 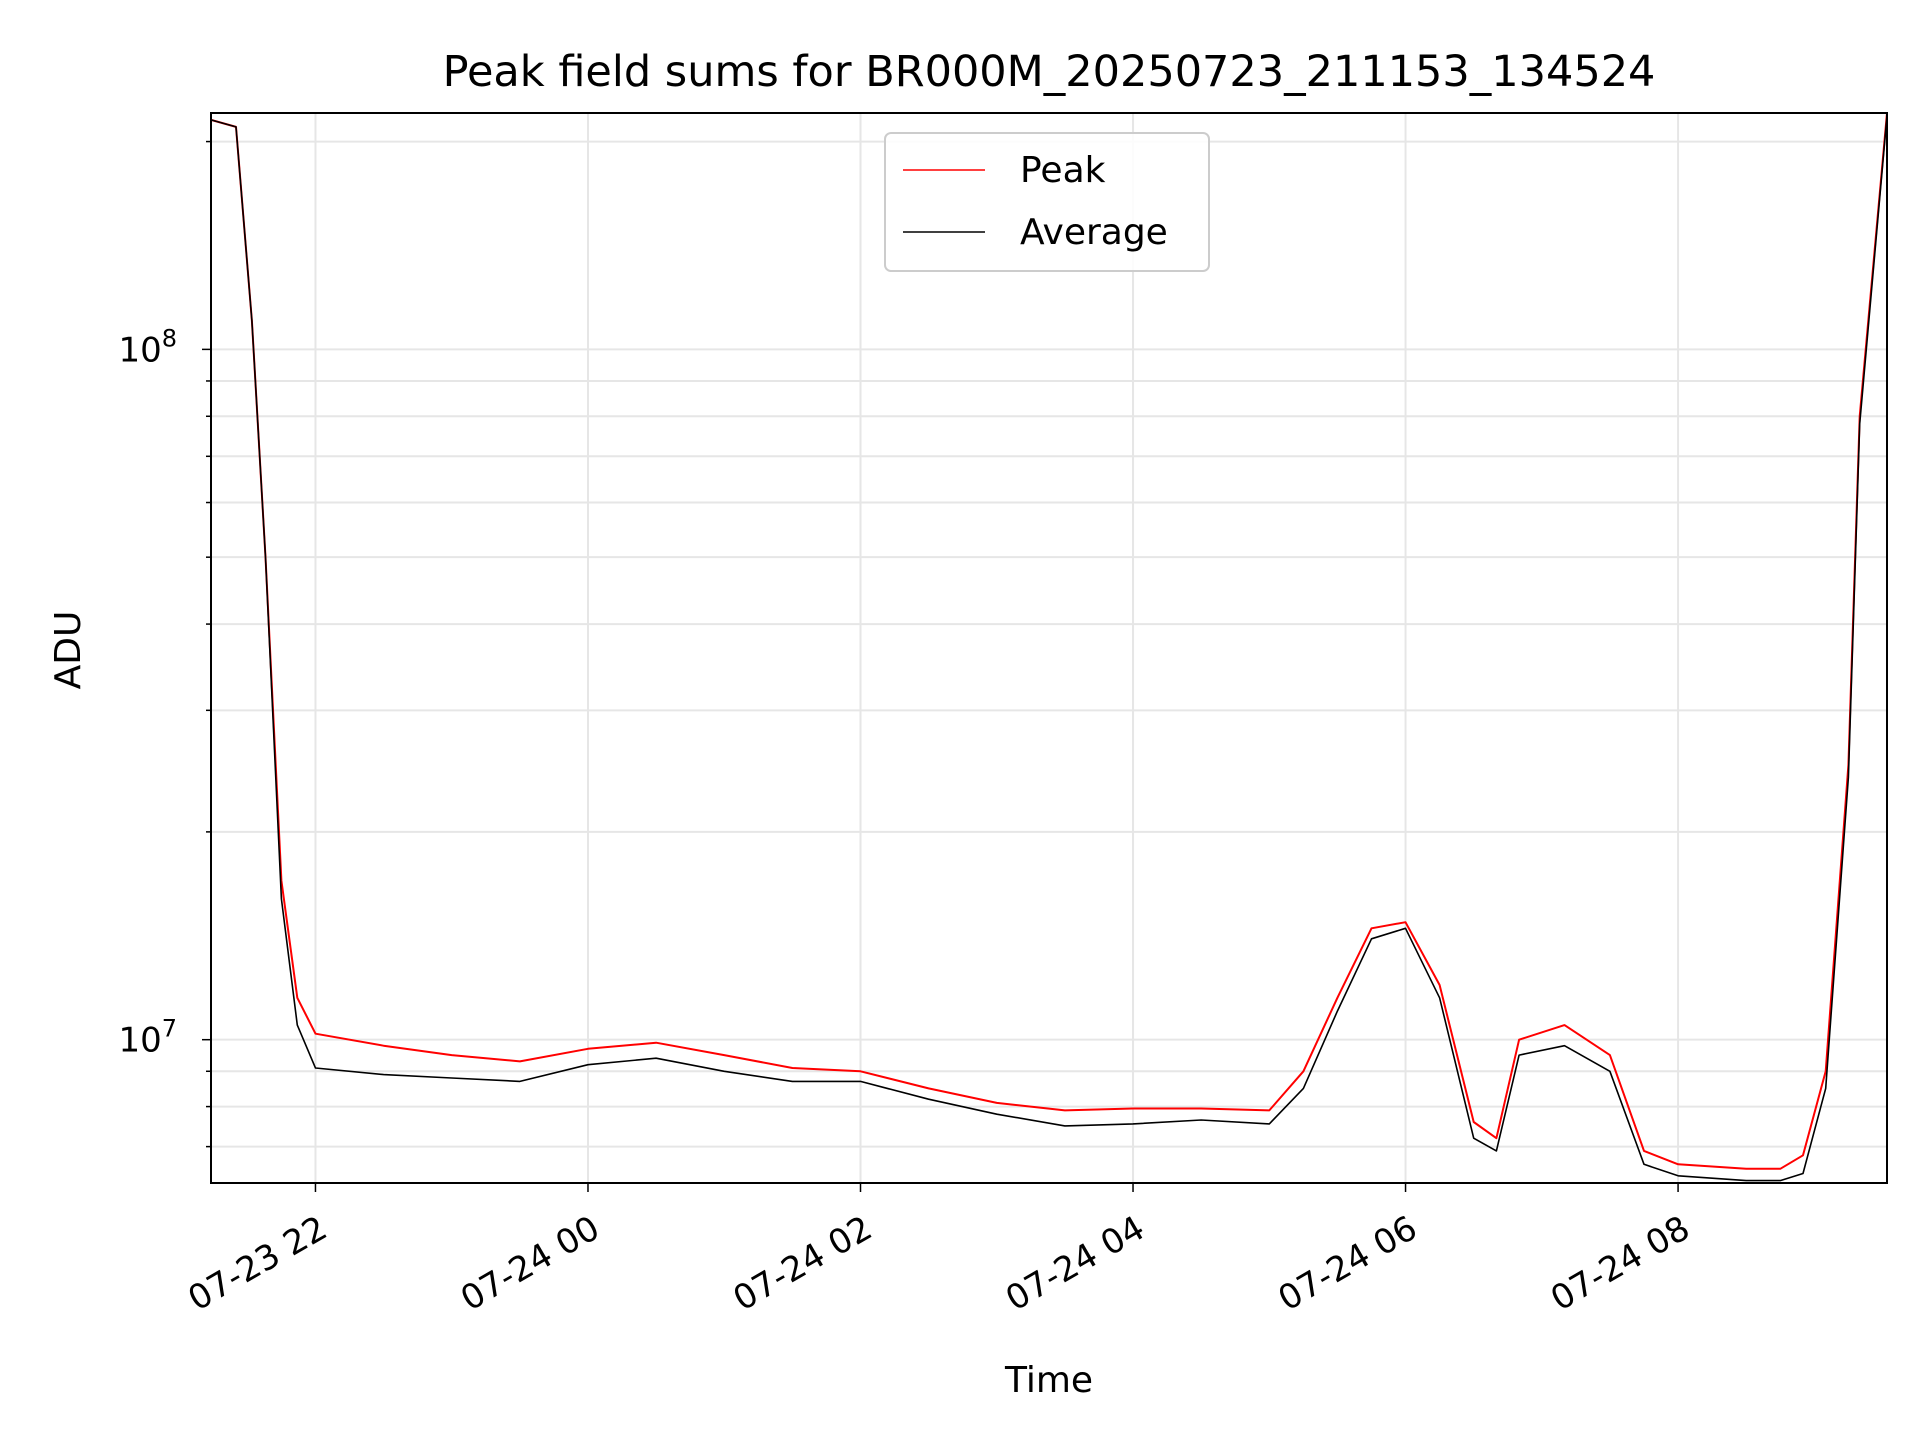 I want to click on legend-label-peak: Peak, so click(x=1063, y=170).